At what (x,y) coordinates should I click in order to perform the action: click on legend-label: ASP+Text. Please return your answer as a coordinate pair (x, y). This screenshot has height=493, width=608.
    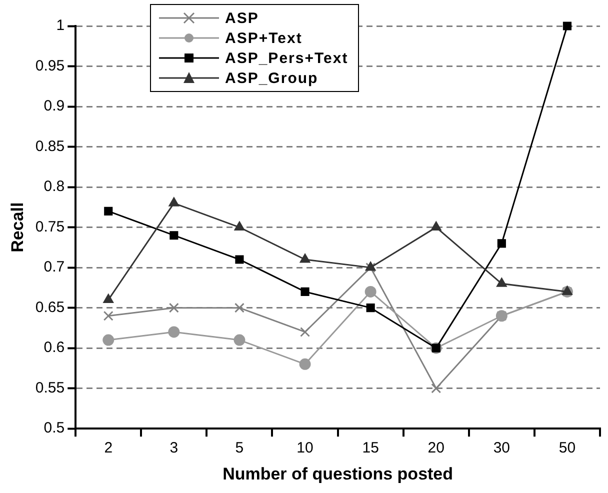
    Looking at the image, I should click on (263, 38).